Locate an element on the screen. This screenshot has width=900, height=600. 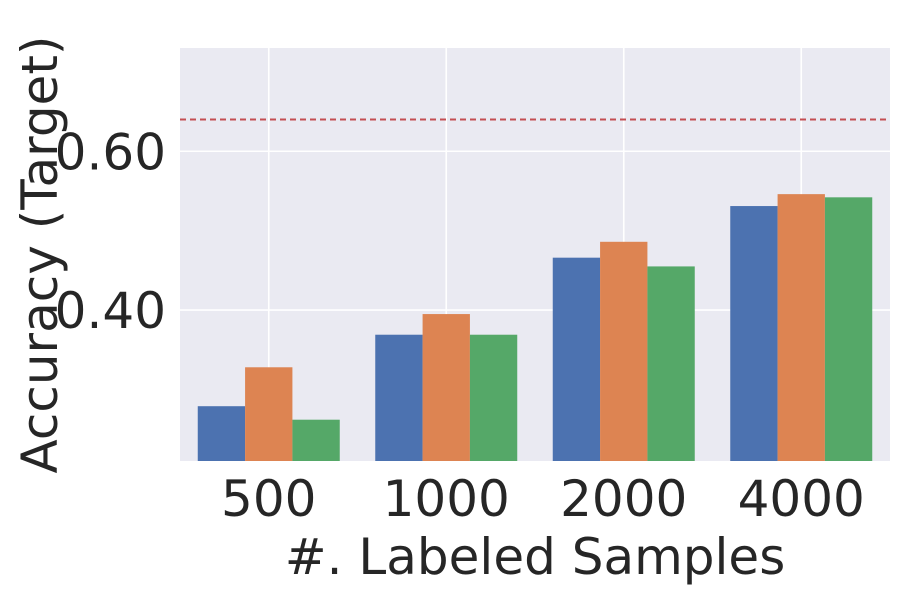
x-axis-title: #. Labeled Samples is located at coordinates (535, 557).